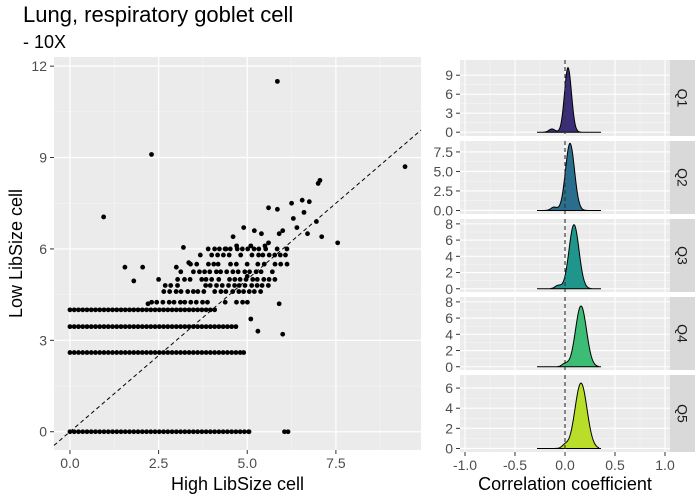  Describe the element at coordinates (159, 463) in the screenshot. I see `scatter-x-tick-label: 2.5` at that location.